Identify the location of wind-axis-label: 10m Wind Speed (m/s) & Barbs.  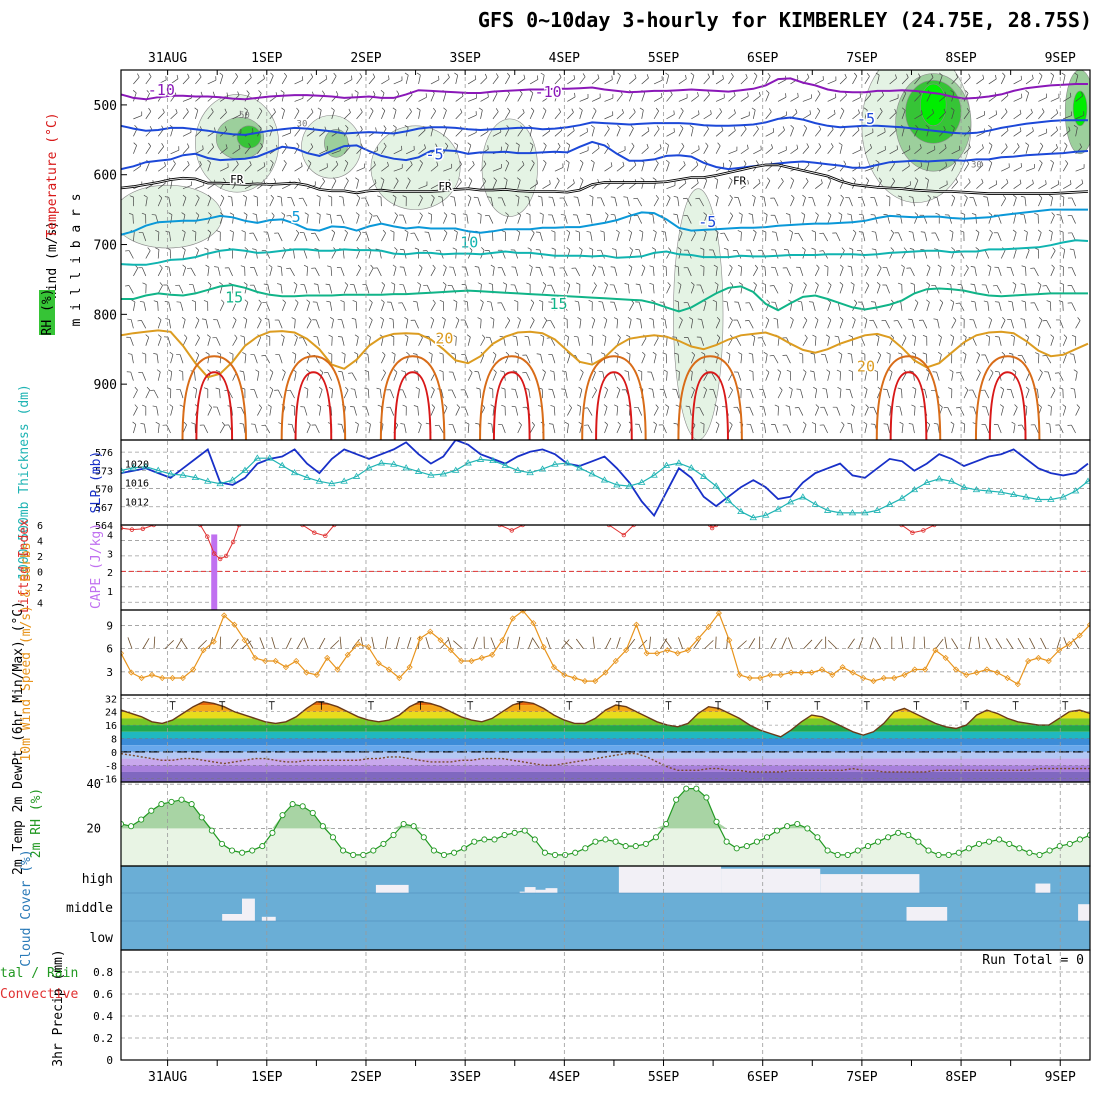
(26, 651).